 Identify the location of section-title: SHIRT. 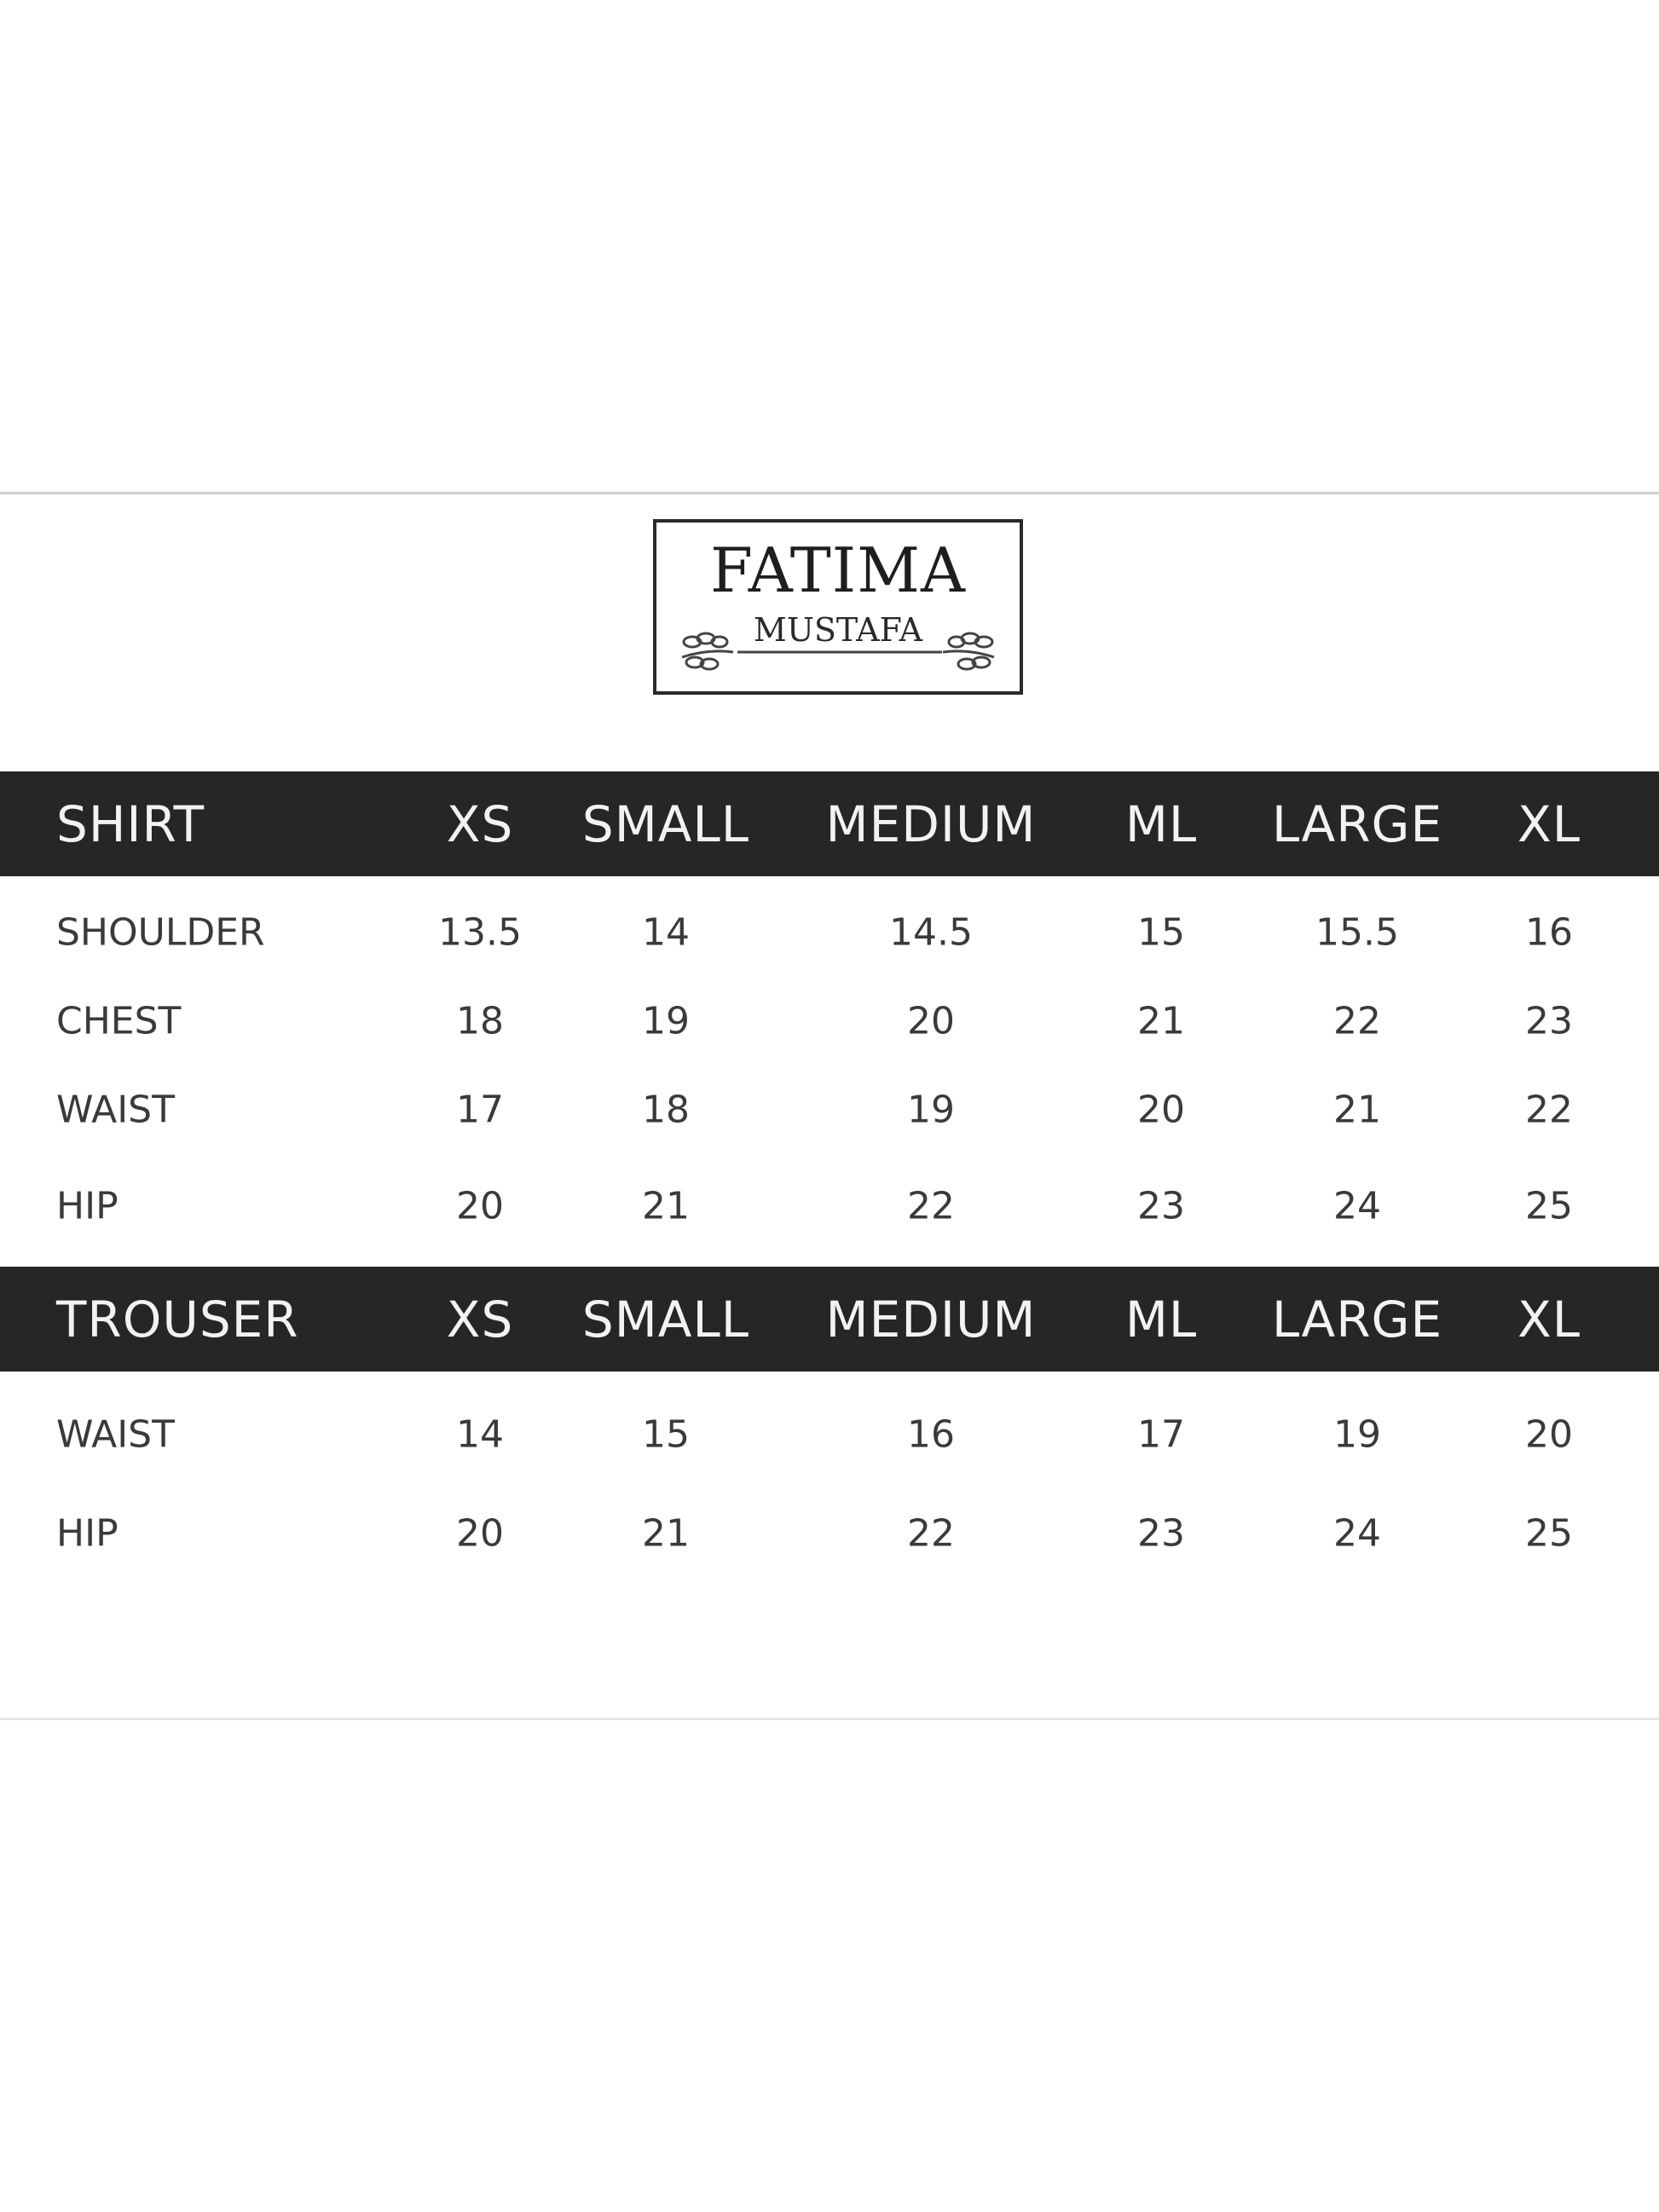
(130, 824).